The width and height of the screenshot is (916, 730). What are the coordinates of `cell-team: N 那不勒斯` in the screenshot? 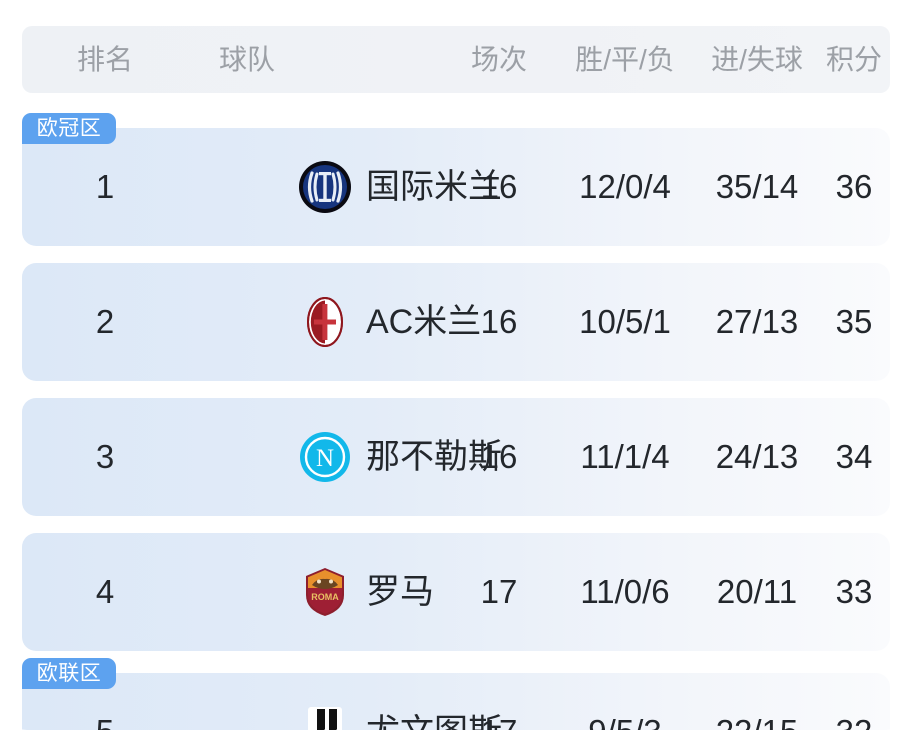 It's located at (340, 457).